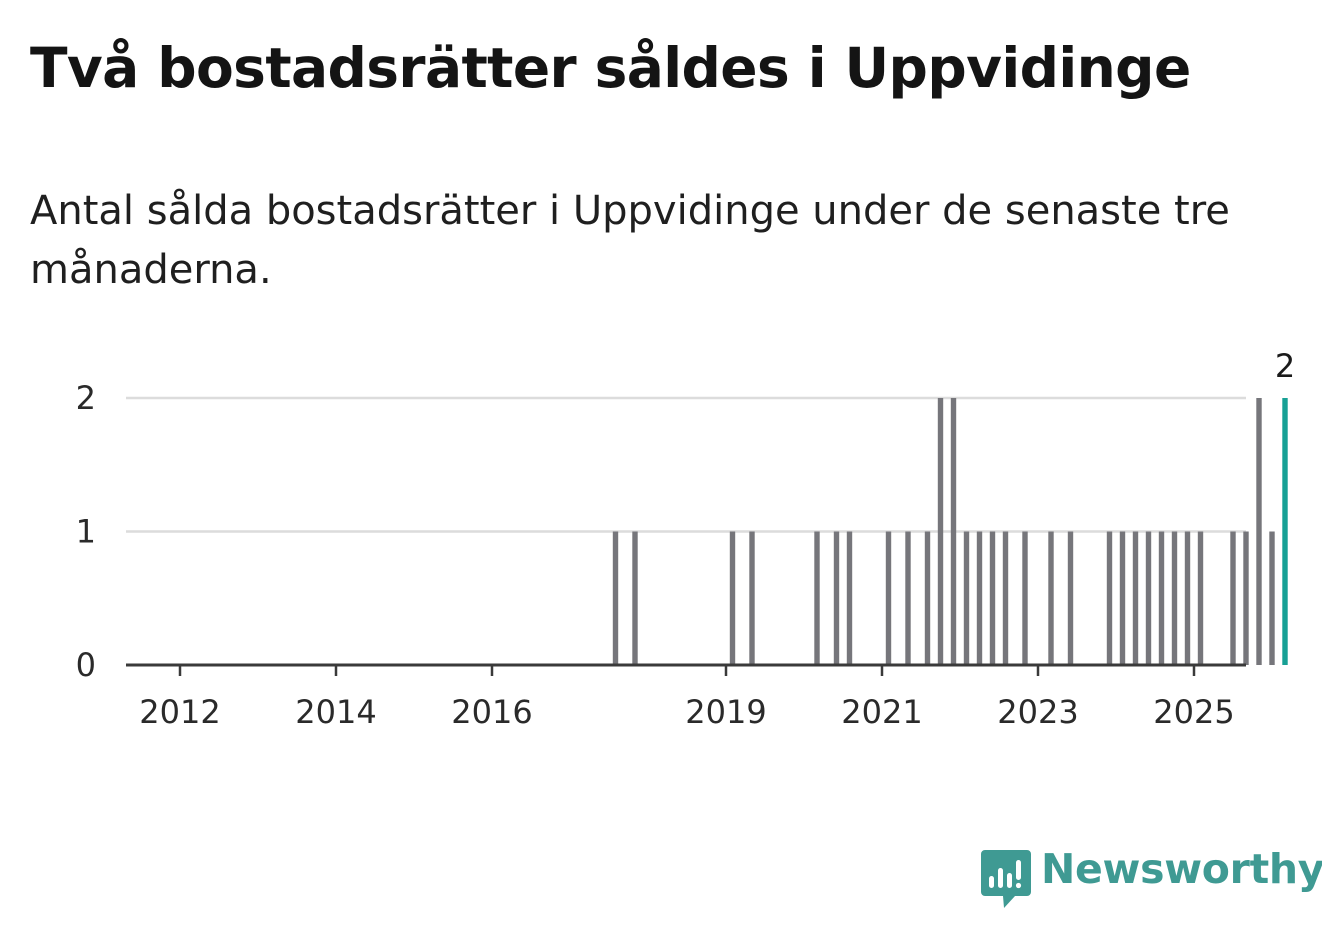 This screenshot has width=1322, height=939. I want to click on bars-layer, so click(950, 531).